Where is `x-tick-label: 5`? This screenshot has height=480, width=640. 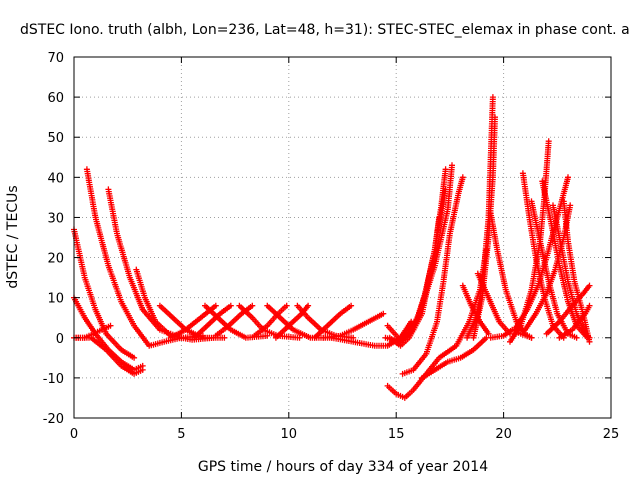 x-tick-label: 5 is located at coordinates (181, 434).